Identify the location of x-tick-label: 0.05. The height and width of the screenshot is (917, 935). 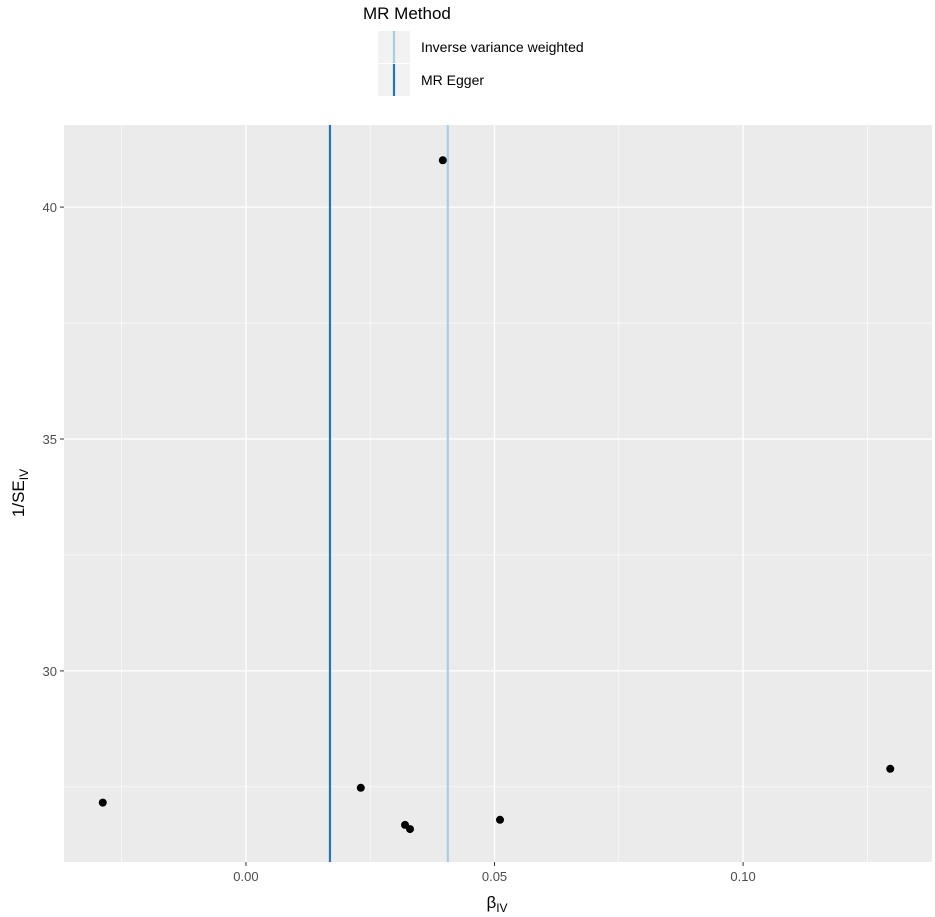
(494, 876).